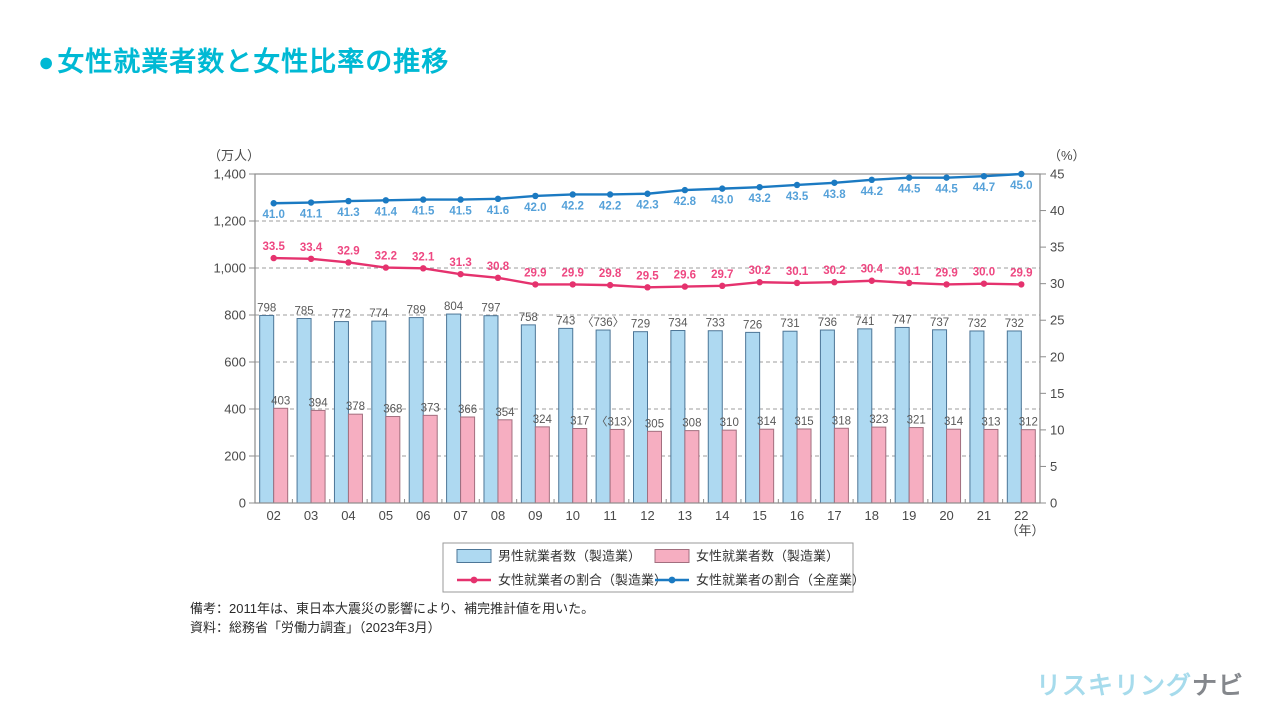  Describe the element at coordinates (229, 268) in the screenshot. I see `left-axis-tick-label: 1,000` at that location.